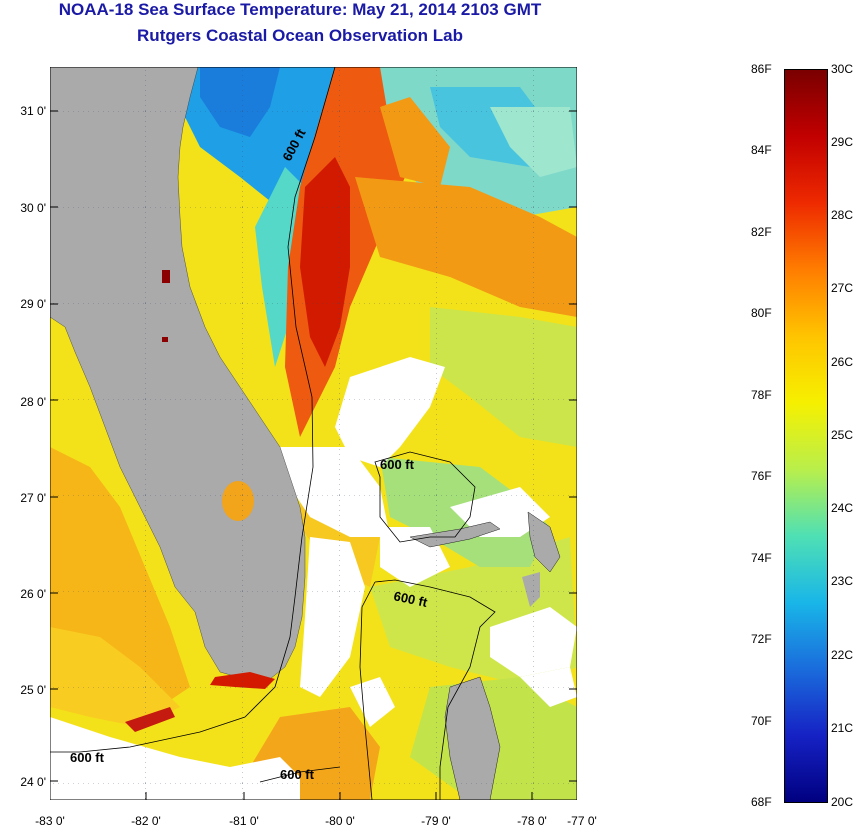  What do you see at coordinates (436, 821) in the screenshot?
I see `lon-tick-label: -79 0'` at bounding box center [436, 821].